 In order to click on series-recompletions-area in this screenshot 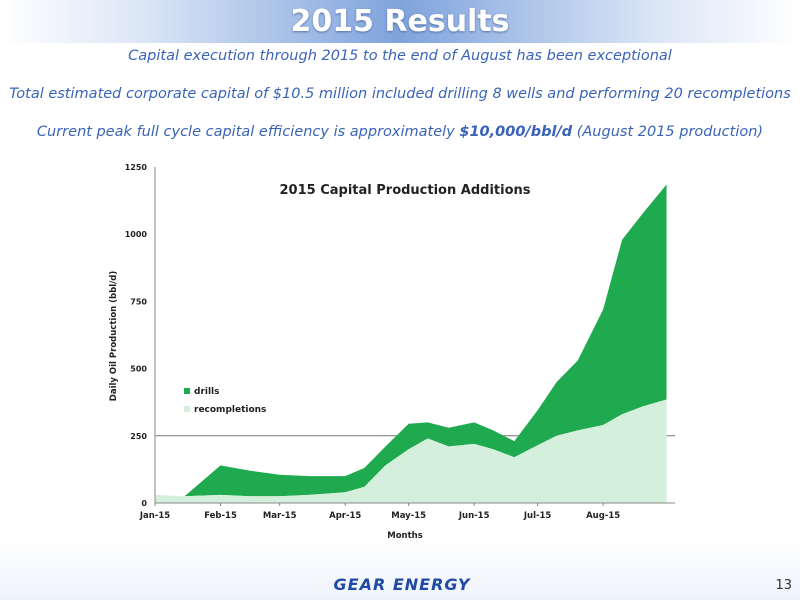, I will do `click(411, 451)`.